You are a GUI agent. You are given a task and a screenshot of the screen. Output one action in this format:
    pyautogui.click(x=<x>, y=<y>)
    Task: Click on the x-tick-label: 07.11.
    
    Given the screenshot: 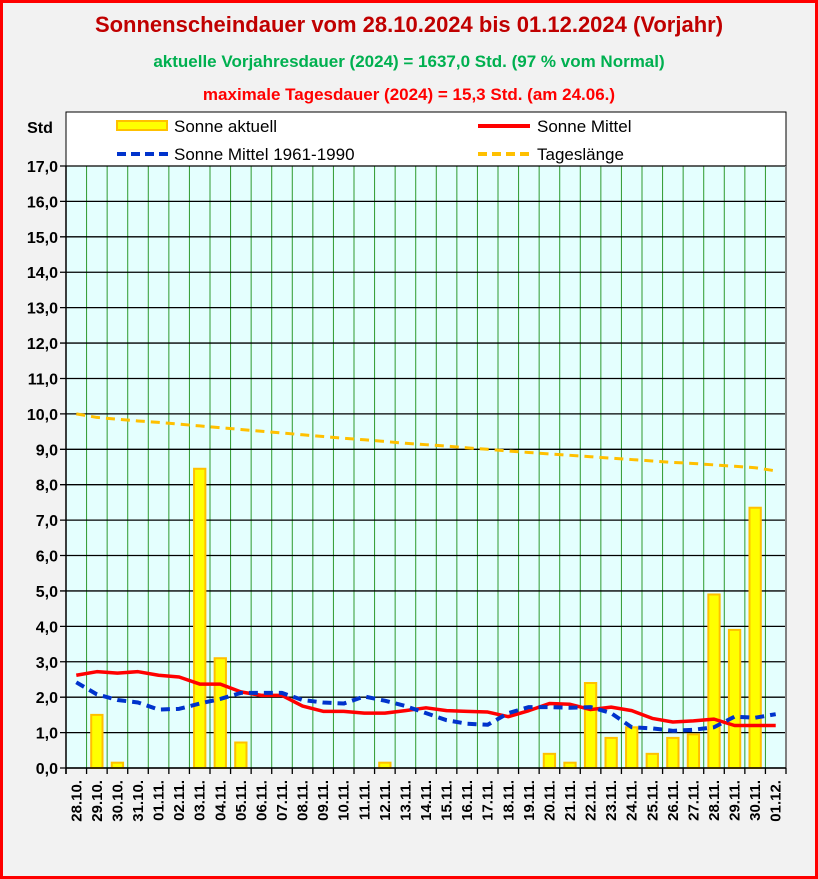 What is the action you would take?
    pyautogui.click(x=282, y=800)
    